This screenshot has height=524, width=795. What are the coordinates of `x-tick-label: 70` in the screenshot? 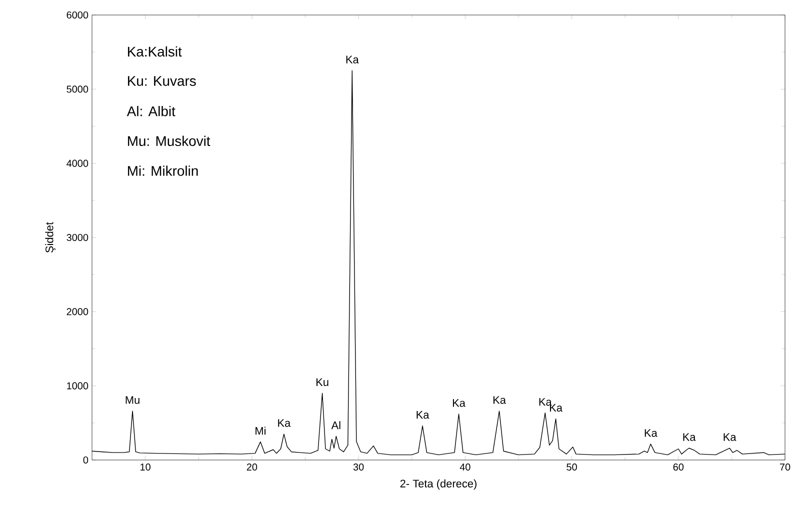 It's located at (785, 467).